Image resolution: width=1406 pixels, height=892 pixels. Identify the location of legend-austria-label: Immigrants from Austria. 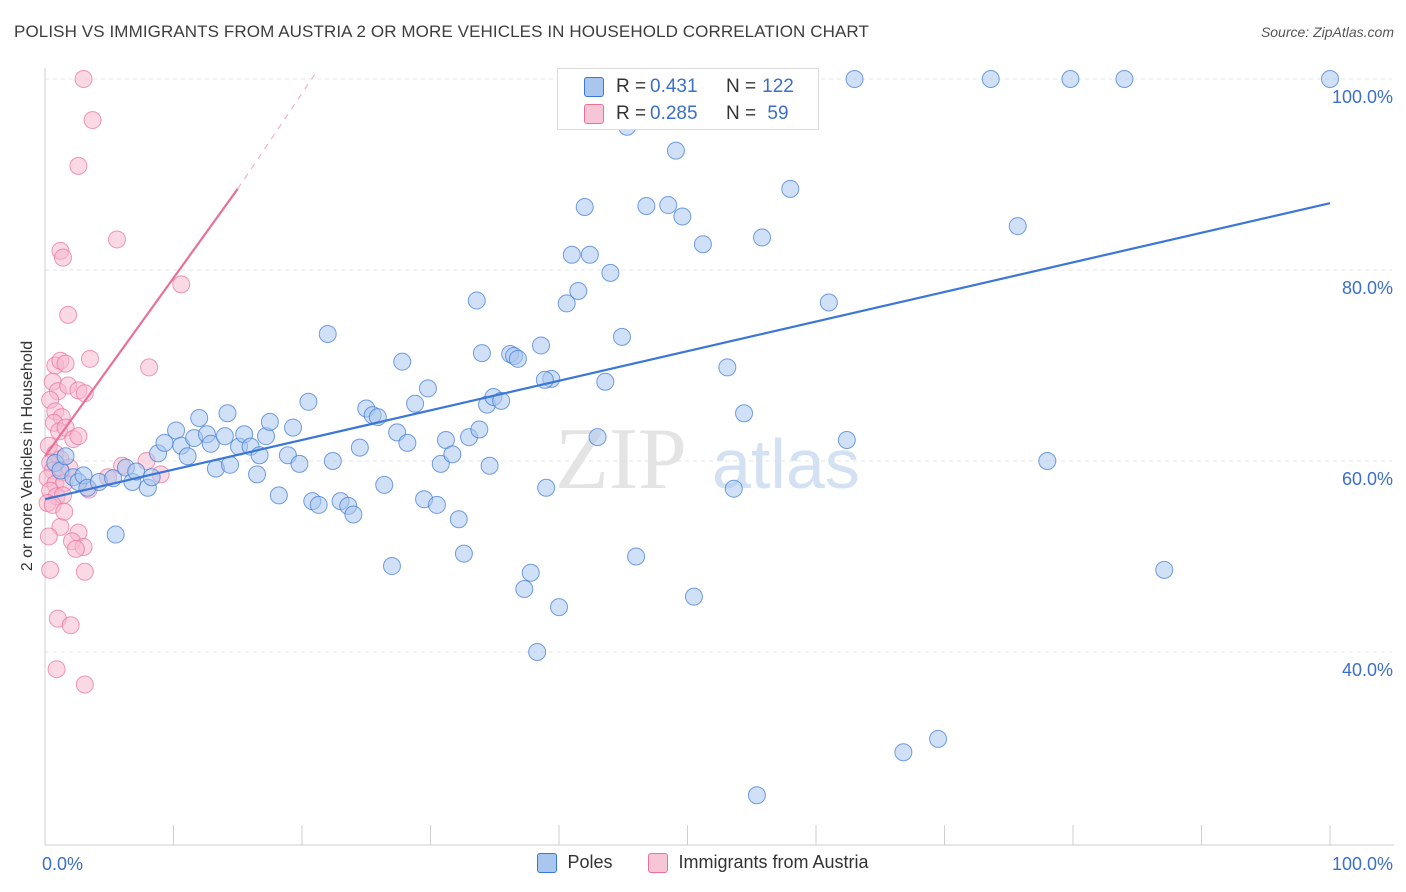
(773, 862).